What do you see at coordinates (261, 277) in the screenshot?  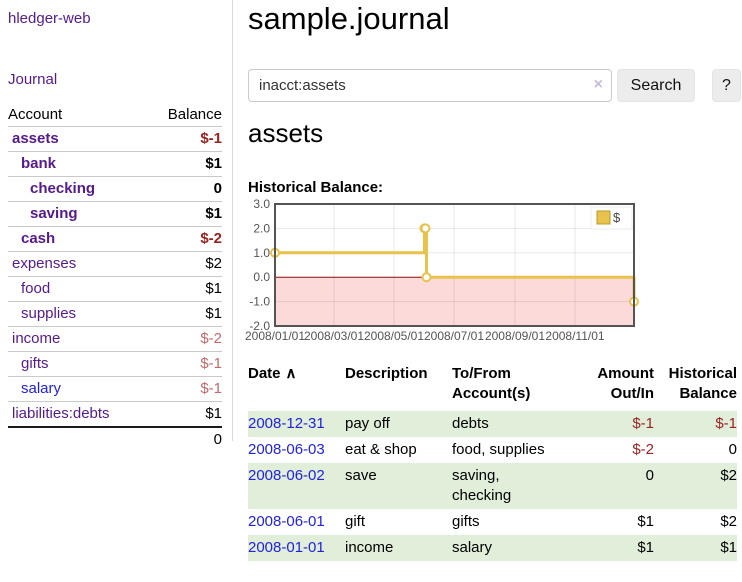 I see `svg-text: 0.0` at bounding box center [261, 277].